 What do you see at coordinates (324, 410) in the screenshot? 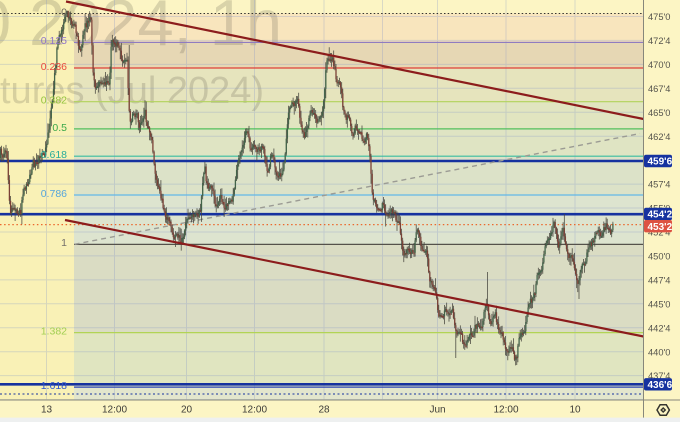
I see `svg-text: 28` at bounding box center [324, 410].